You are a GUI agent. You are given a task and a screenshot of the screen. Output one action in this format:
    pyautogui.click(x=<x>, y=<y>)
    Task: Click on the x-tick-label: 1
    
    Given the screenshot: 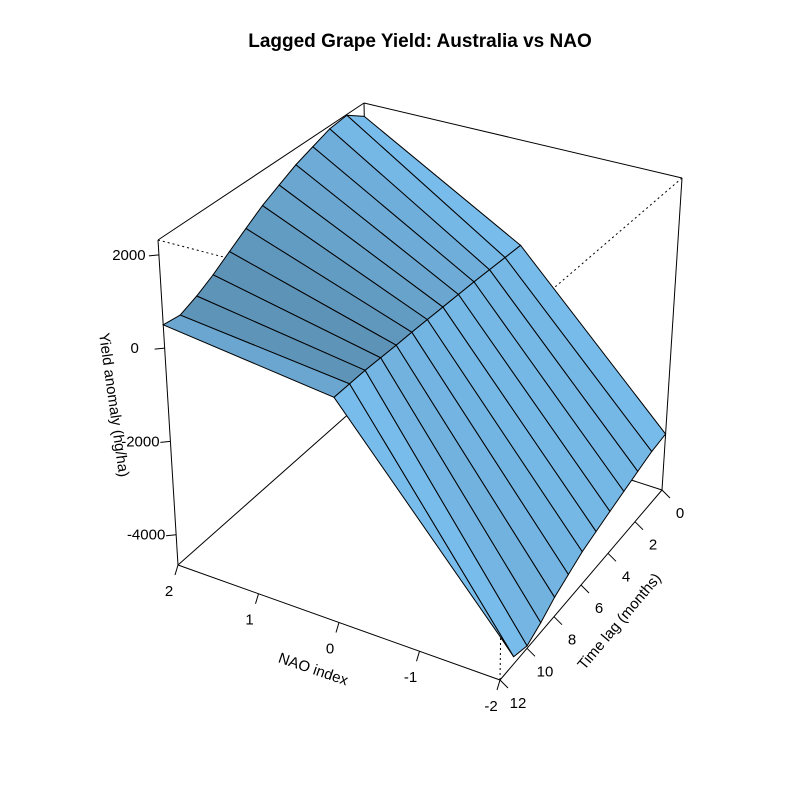 What is the action you would take?
    pyautogui.click(x=249, y=620)
    